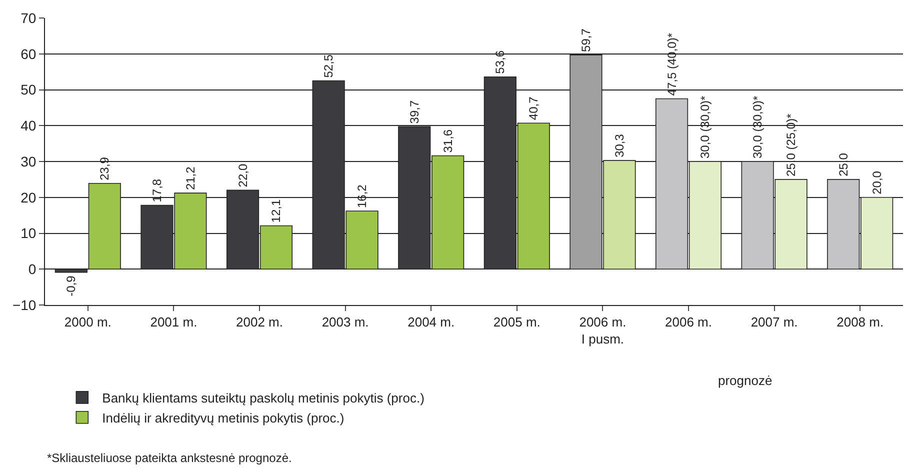 The width and height of the screenshot is (913, 475). Describe the element at coordinates (774, 322) in the screenshot. I see `x-tick-label: 2007 m.` at that location.